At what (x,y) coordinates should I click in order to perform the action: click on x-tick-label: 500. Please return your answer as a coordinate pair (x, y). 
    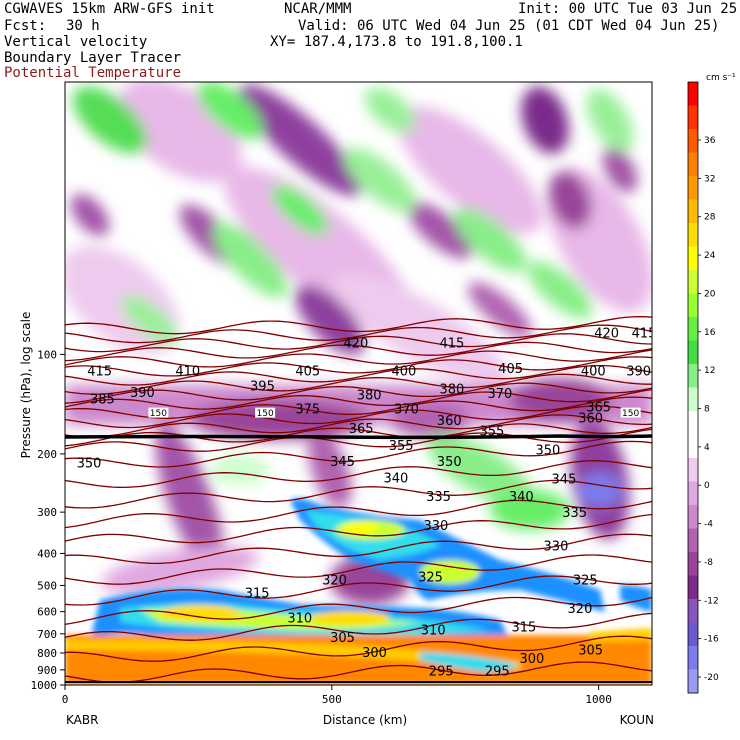
    Looking at the image, I should click on (332, 699).